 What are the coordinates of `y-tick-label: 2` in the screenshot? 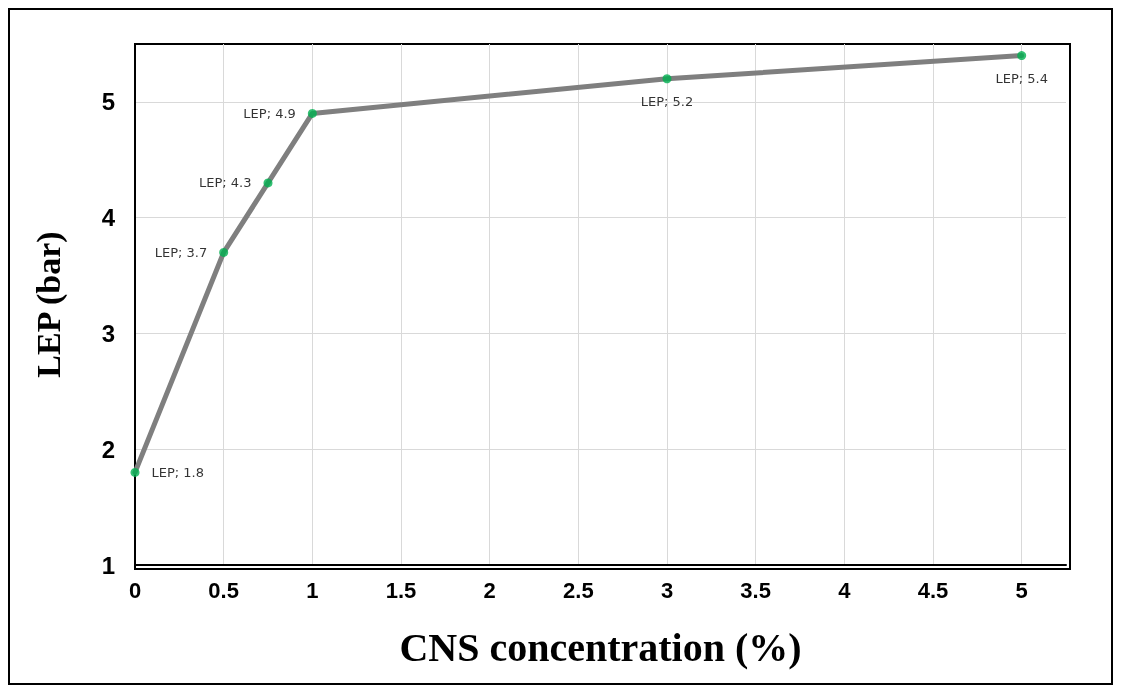 It's located at (108, 449).